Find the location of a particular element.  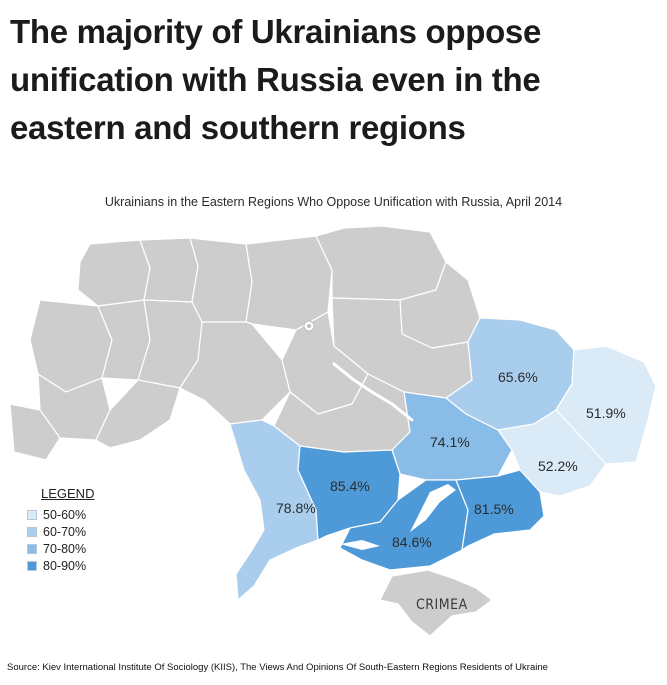

legend-item: 70-80% is located at coordinates (60, 548).